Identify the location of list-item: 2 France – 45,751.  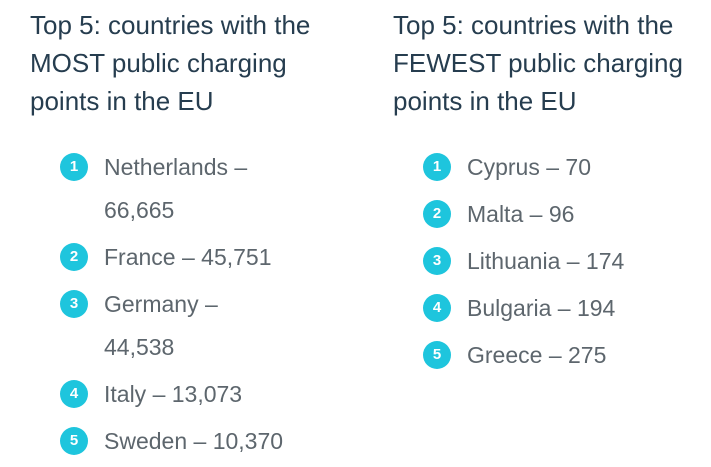
(210, 257).